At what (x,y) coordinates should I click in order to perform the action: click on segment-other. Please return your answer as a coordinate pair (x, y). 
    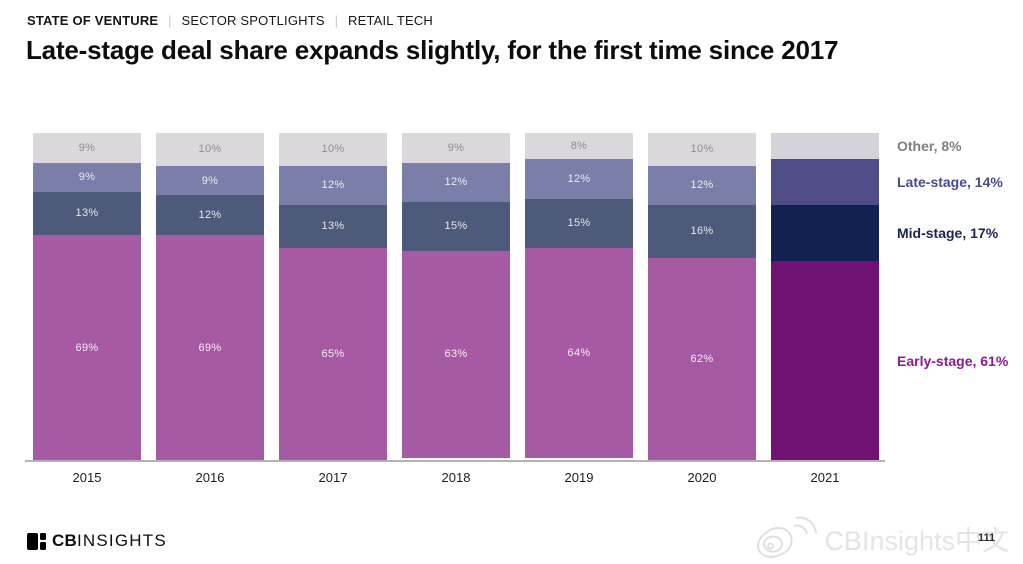
    Looking at the image, I should click on (825, 146).